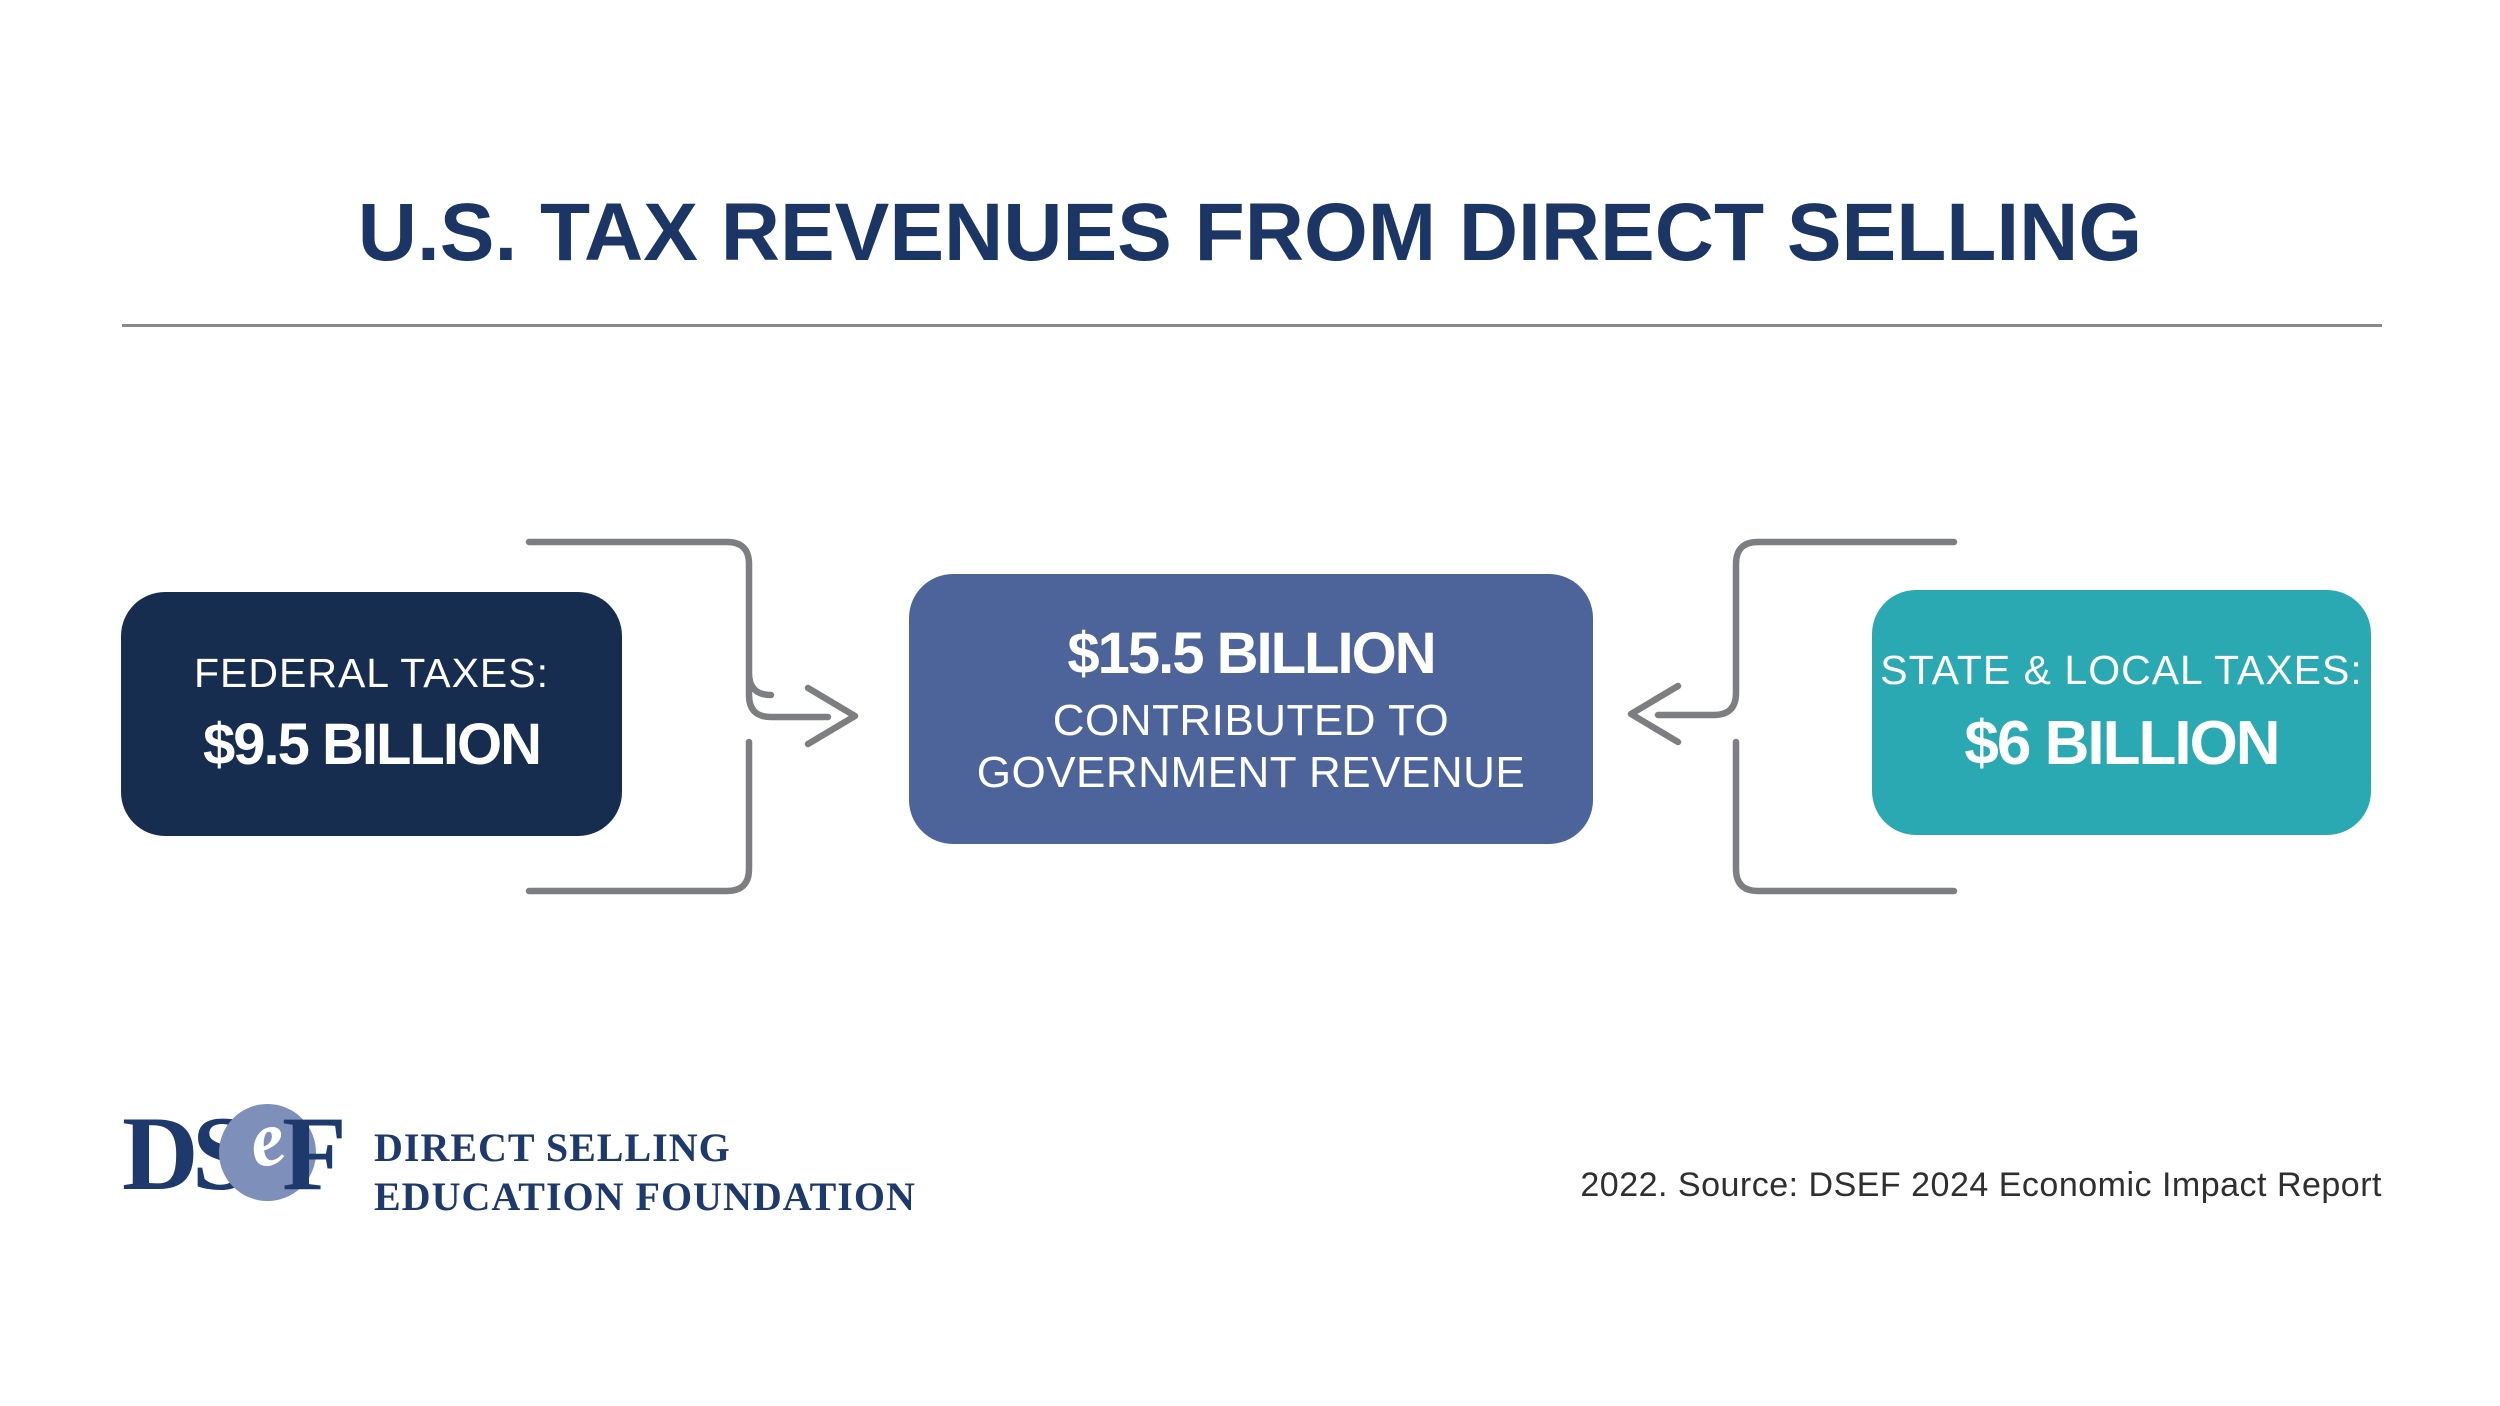 The width and height of the screenshot is (2500, 1406). I want to click on page-title: U.S. TAX REVENUES FROM DIRECT SELLING, so click(1250, 232).